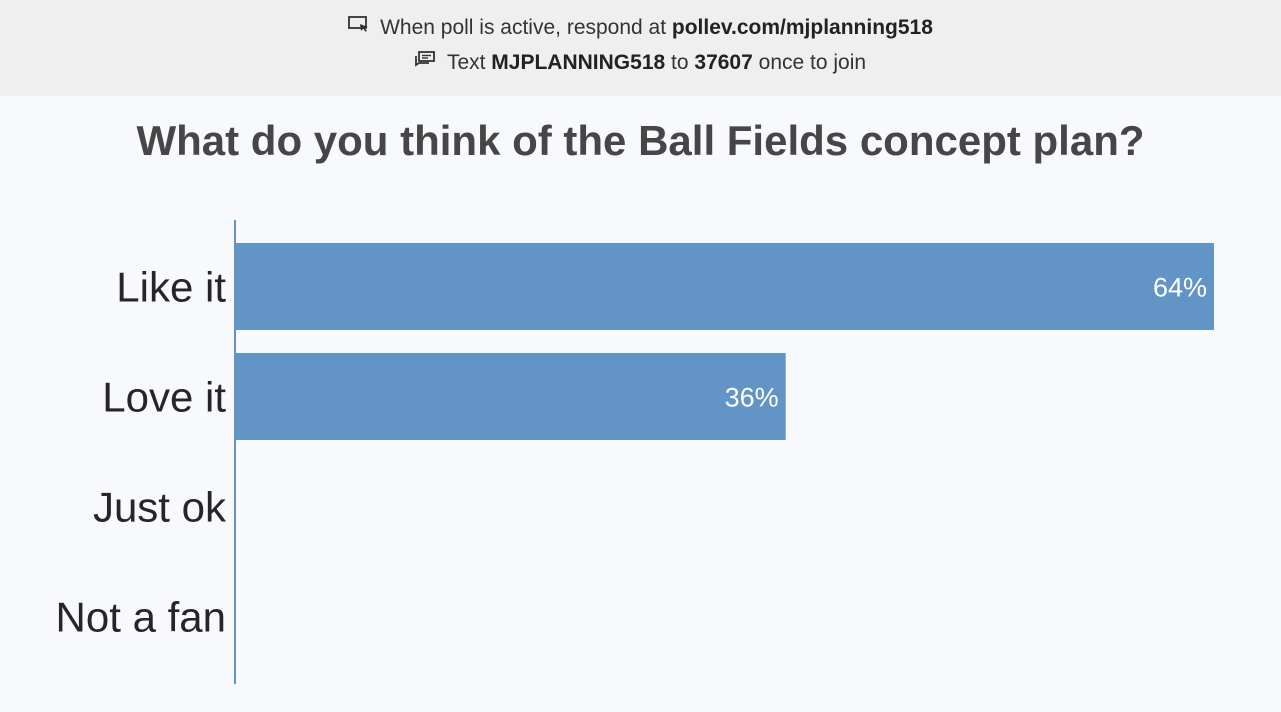 The height and width of the screenshot is (712, 1281). I want to click on join-suffix: once to join, so click(812, 62).